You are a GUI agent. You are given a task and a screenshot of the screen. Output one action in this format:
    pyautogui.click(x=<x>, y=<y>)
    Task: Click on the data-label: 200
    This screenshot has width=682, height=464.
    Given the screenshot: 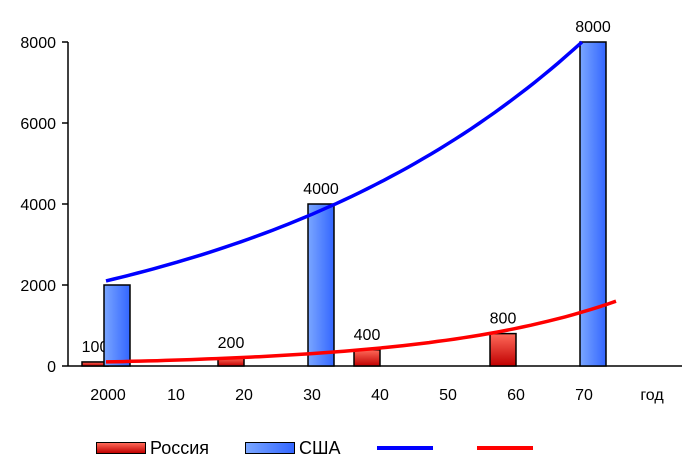 What is the action you would take?
    pyautogui.click(x=231, y=343)
    